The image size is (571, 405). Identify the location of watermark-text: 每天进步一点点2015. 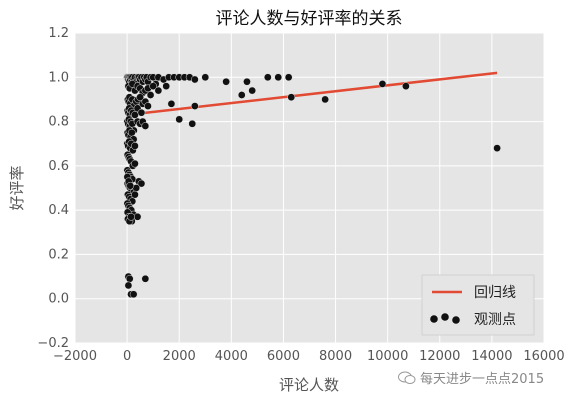
(482, 379).